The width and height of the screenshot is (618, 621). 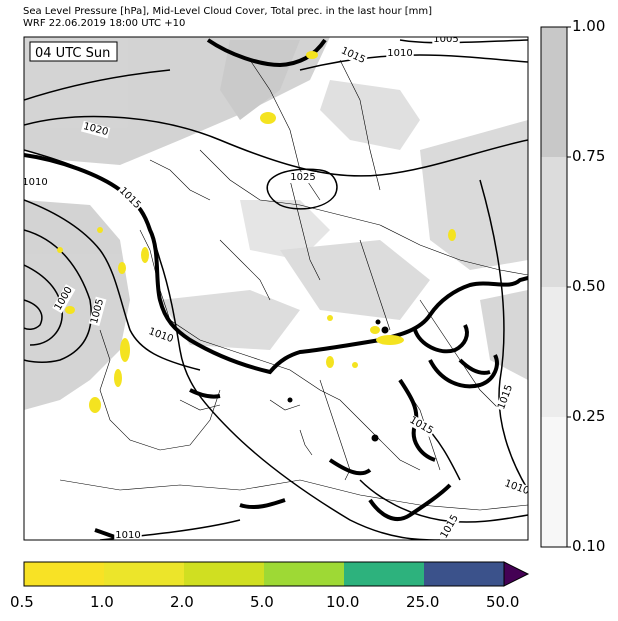 What do you see at coordinates (589, 286) in the screenshot?
I see `cloud-colorbar-tick: 0.50` at bounding box center [589, 286].